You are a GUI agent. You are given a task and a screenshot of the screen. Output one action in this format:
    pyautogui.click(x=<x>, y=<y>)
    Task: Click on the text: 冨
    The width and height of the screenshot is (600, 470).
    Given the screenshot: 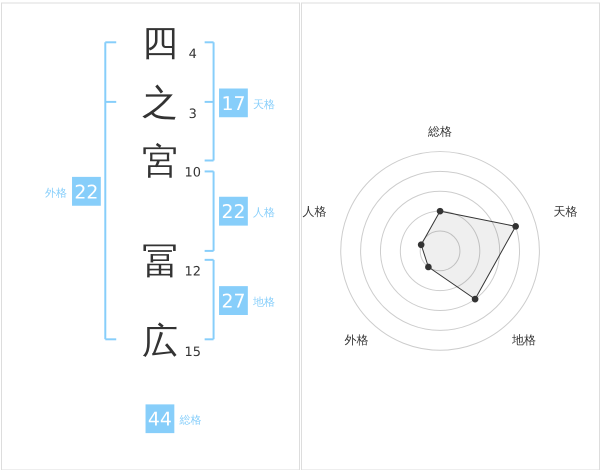 What is the action you would take?
    pyautogui.click(x=160, y=261)
    